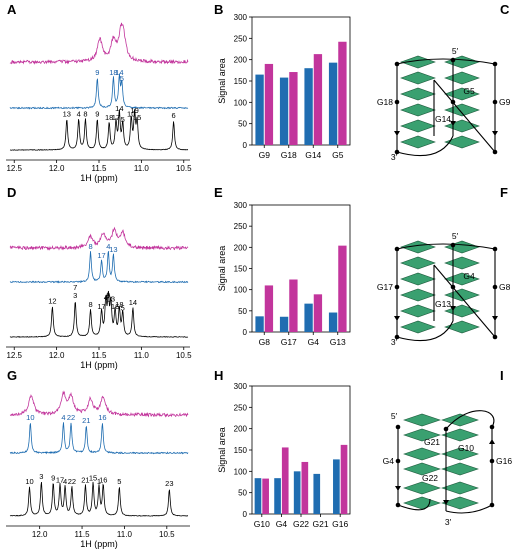 This screenshot has width=524, height=550. Describe the element at coordinates (241, 429) in the screenshot. I see `y-tick-label: 200` at that location.